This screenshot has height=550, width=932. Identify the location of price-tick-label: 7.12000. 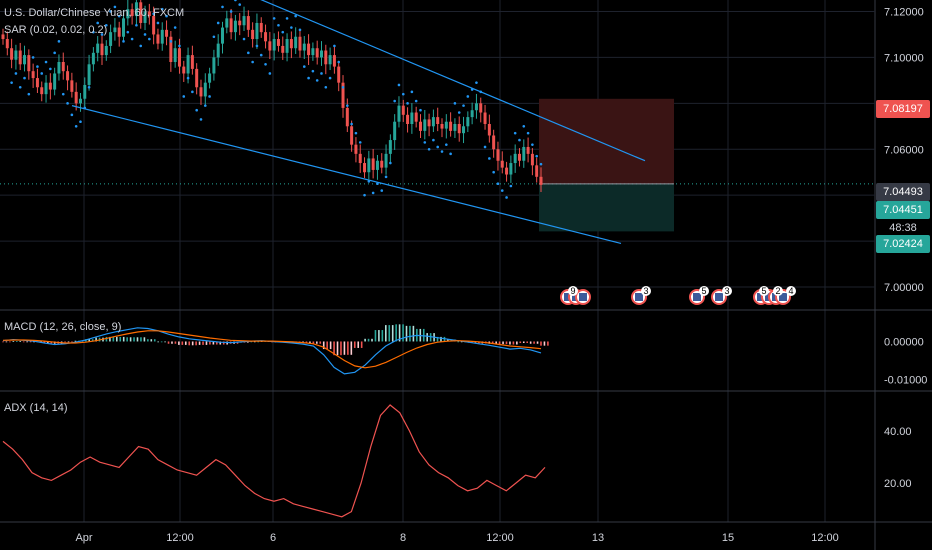
(904, 12).